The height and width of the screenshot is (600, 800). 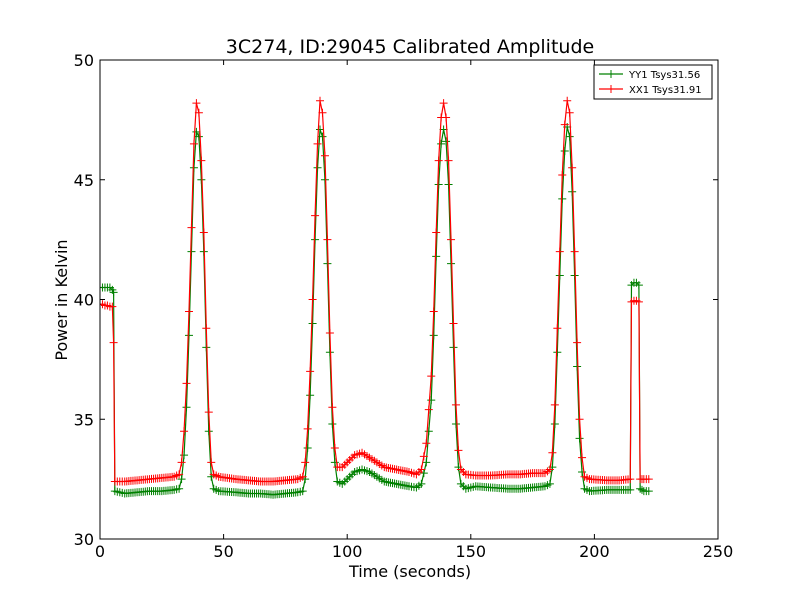 What do you see at coordinates (718, 551) in the screenshot?
I see `x-tick-label: 250` at bounding box center [718, 551].